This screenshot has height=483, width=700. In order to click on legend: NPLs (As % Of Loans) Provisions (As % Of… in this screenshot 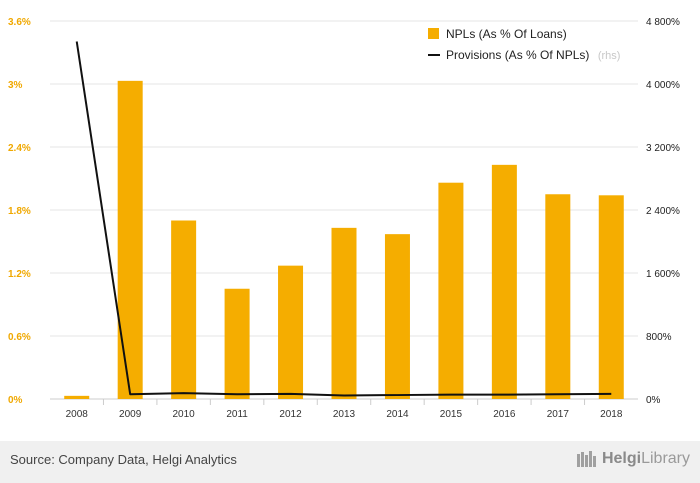, I will do `click(524, 45)`.